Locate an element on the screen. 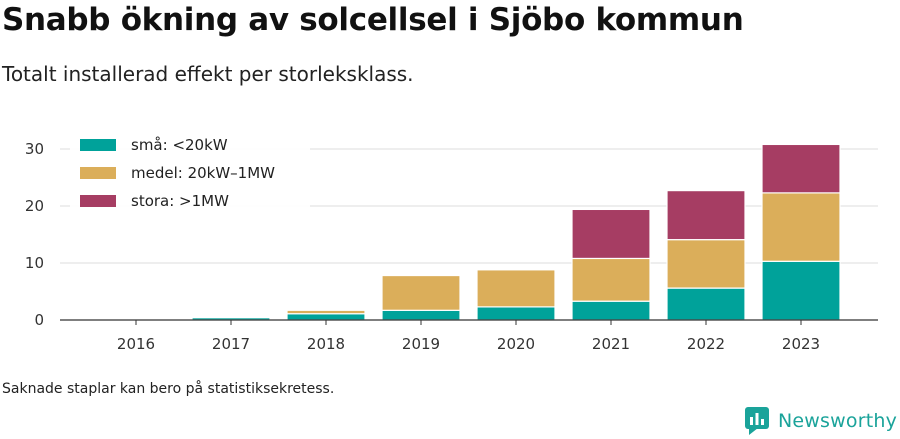 This screenshot has height=439, width=900. x-tick-label: 2022 is located at coordinates (706, 344).